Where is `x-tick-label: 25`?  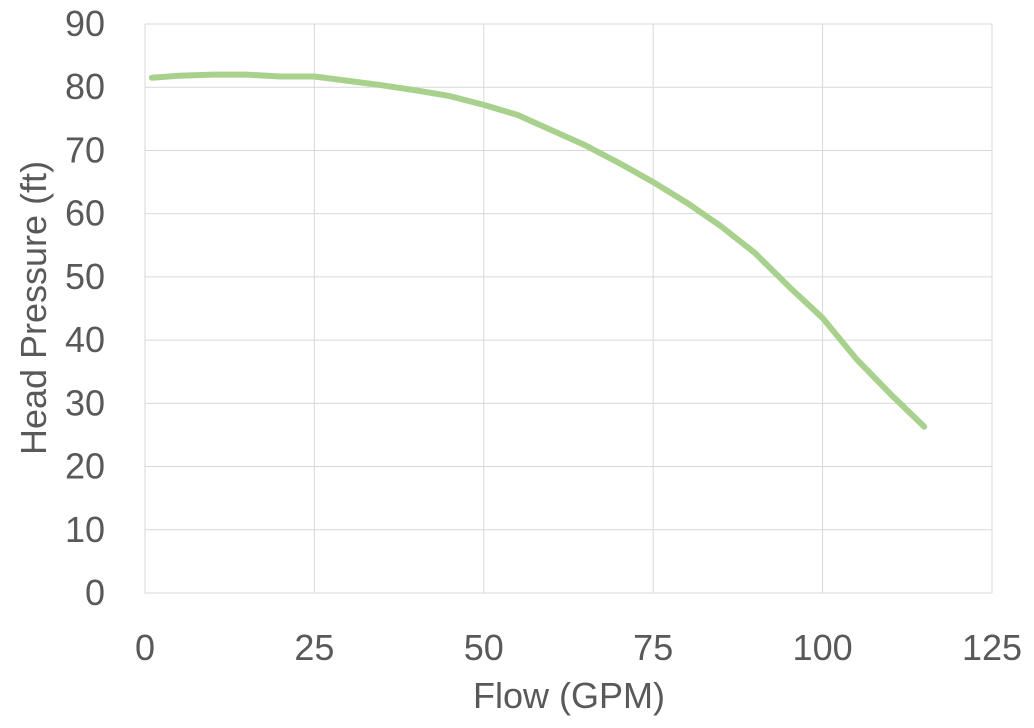
x-tick-label: 25 is located at coordinates (314, 647).